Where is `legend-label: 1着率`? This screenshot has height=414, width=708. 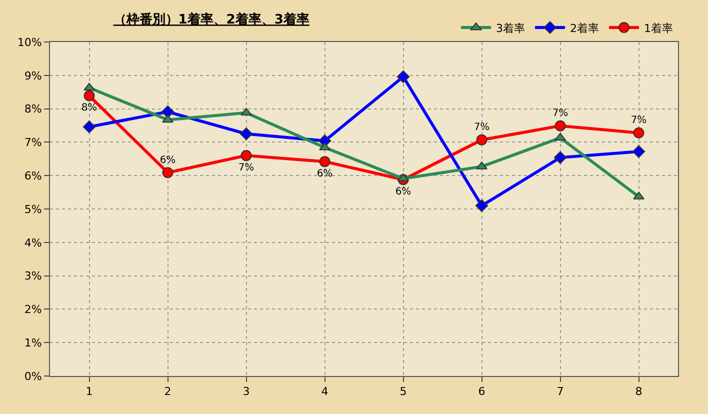 legend-label: 1着率 is located at coordinates (658, 28).